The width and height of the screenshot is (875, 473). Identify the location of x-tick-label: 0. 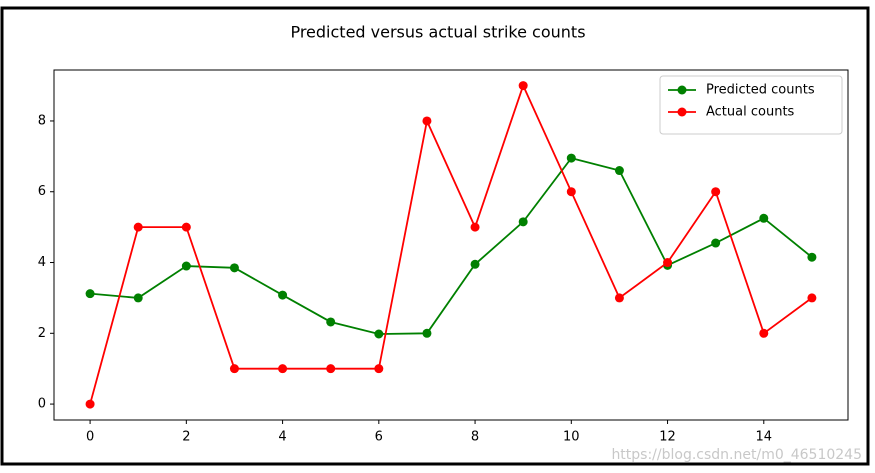
(90, 437).